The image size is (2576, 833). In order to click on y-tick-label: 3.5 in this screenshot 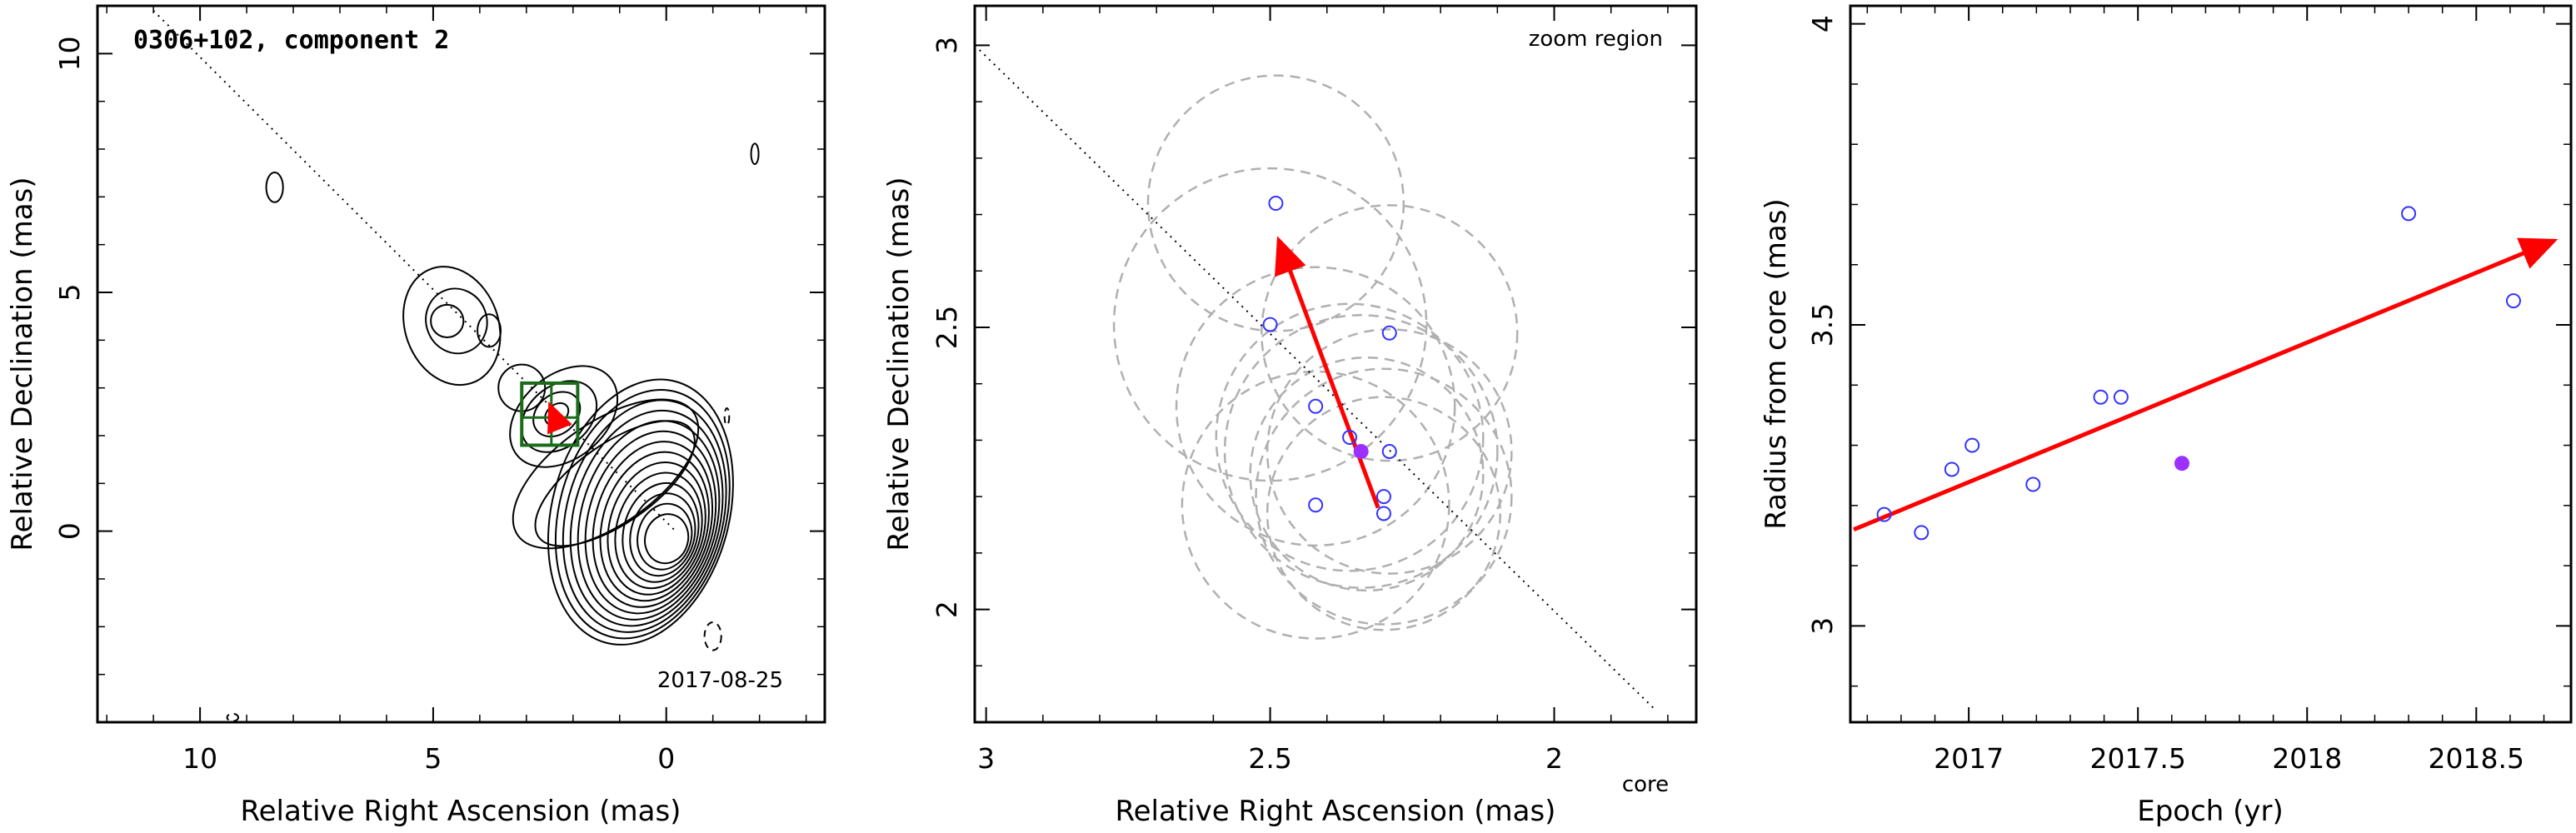, I will do `click(1822, 325)`.